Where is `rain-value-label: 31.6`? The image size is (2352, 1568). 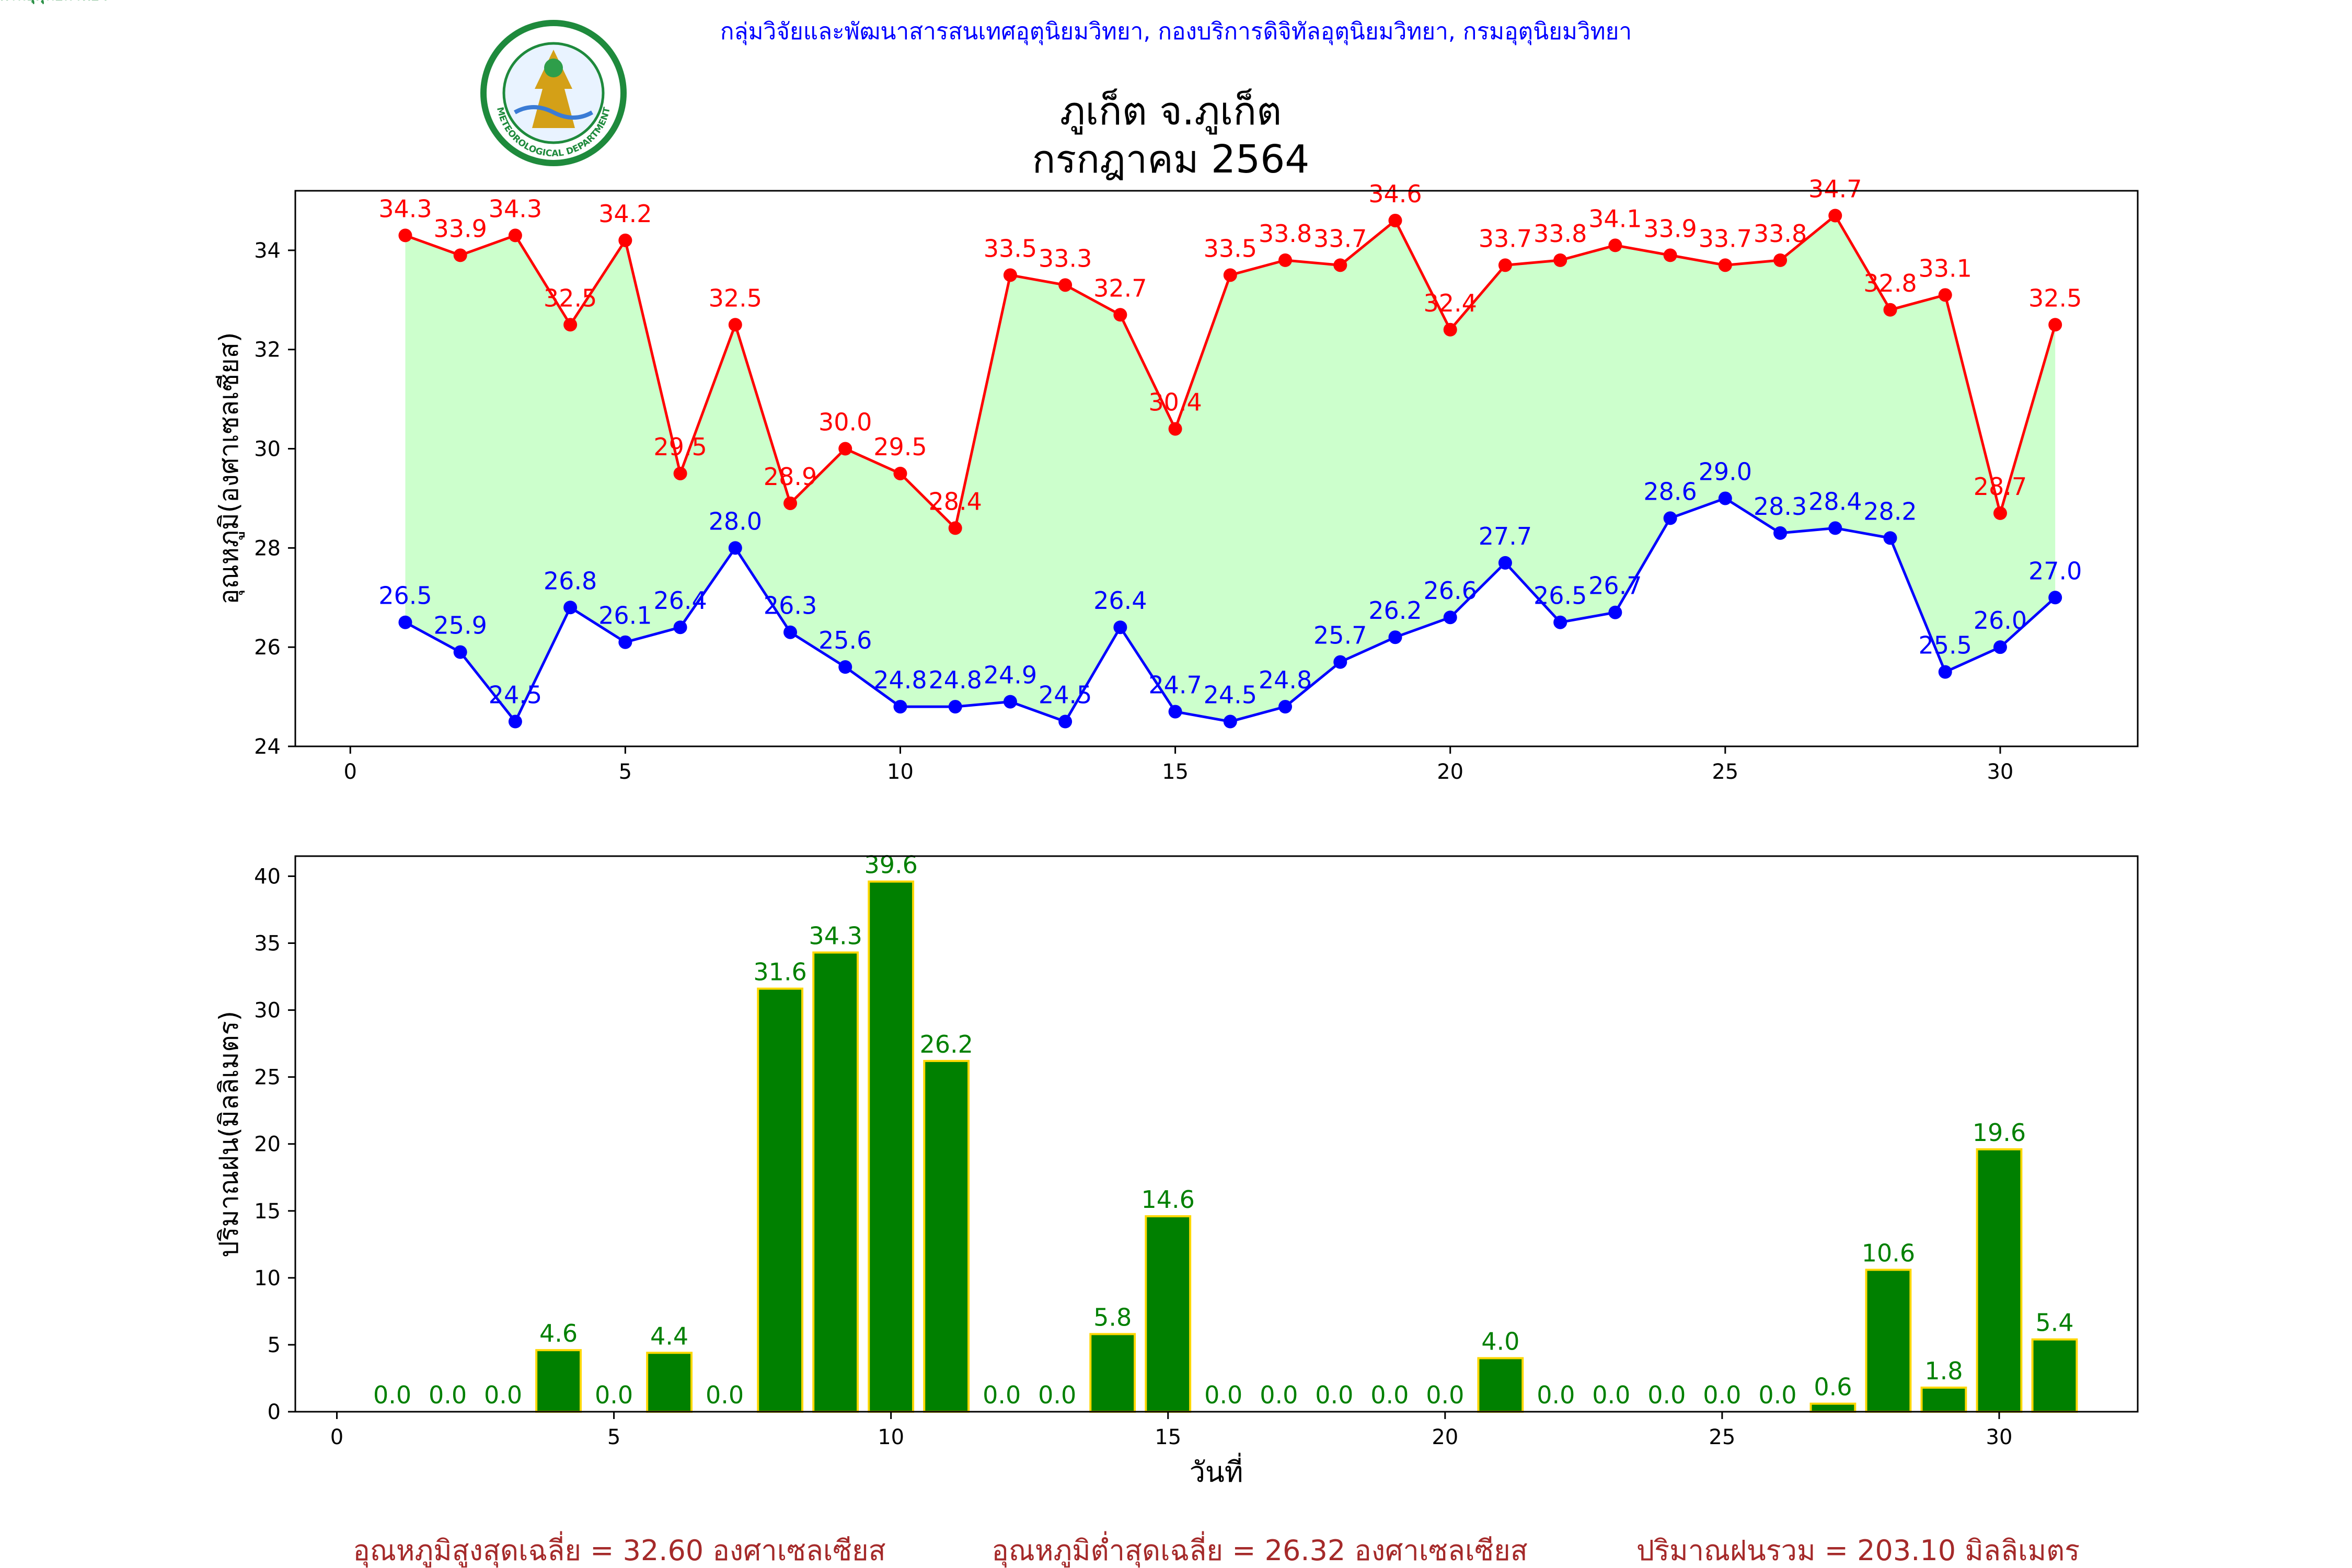 rain-value-label: 31.6 is located at coordinates (779, 972).